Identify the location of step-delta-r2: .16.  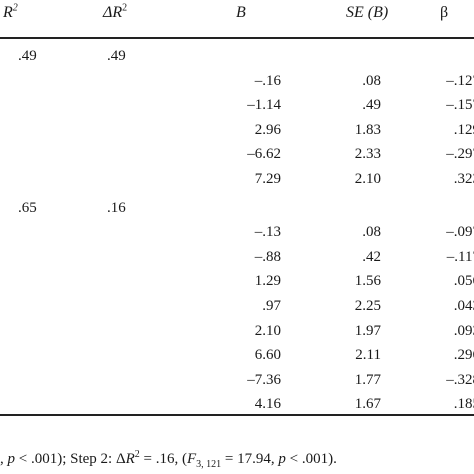
(116, 207).